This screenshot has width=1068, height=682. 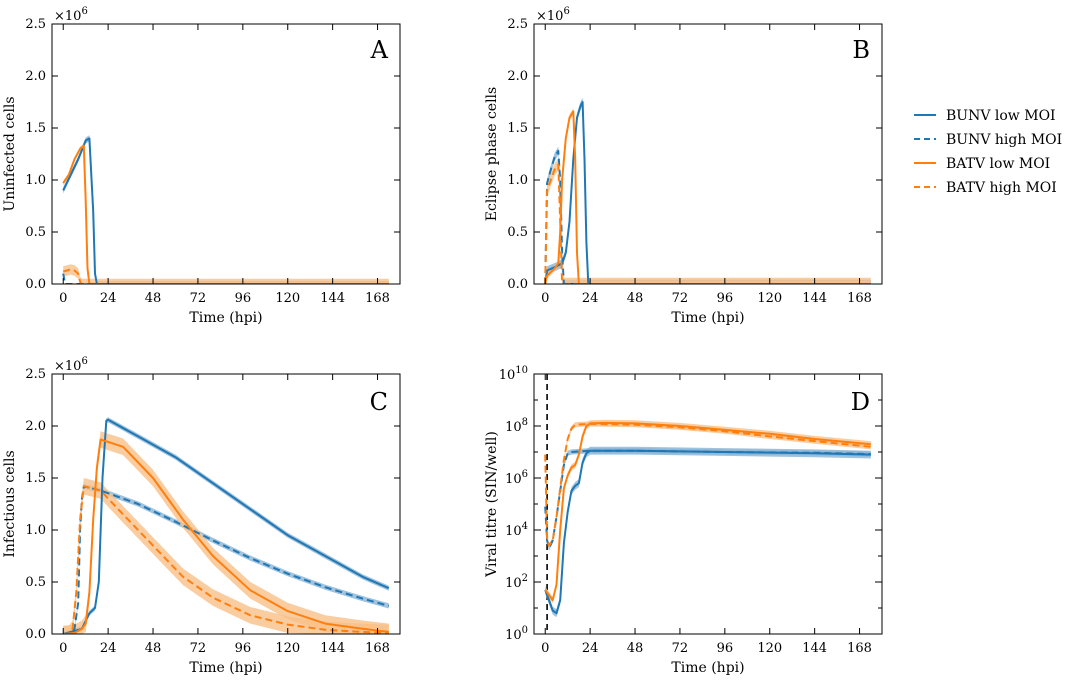 What do you see at coordinates (1004, 140) in the screenshot?
I see `legend-label: BUNV high MOI` at bounding box center [1004, 140].